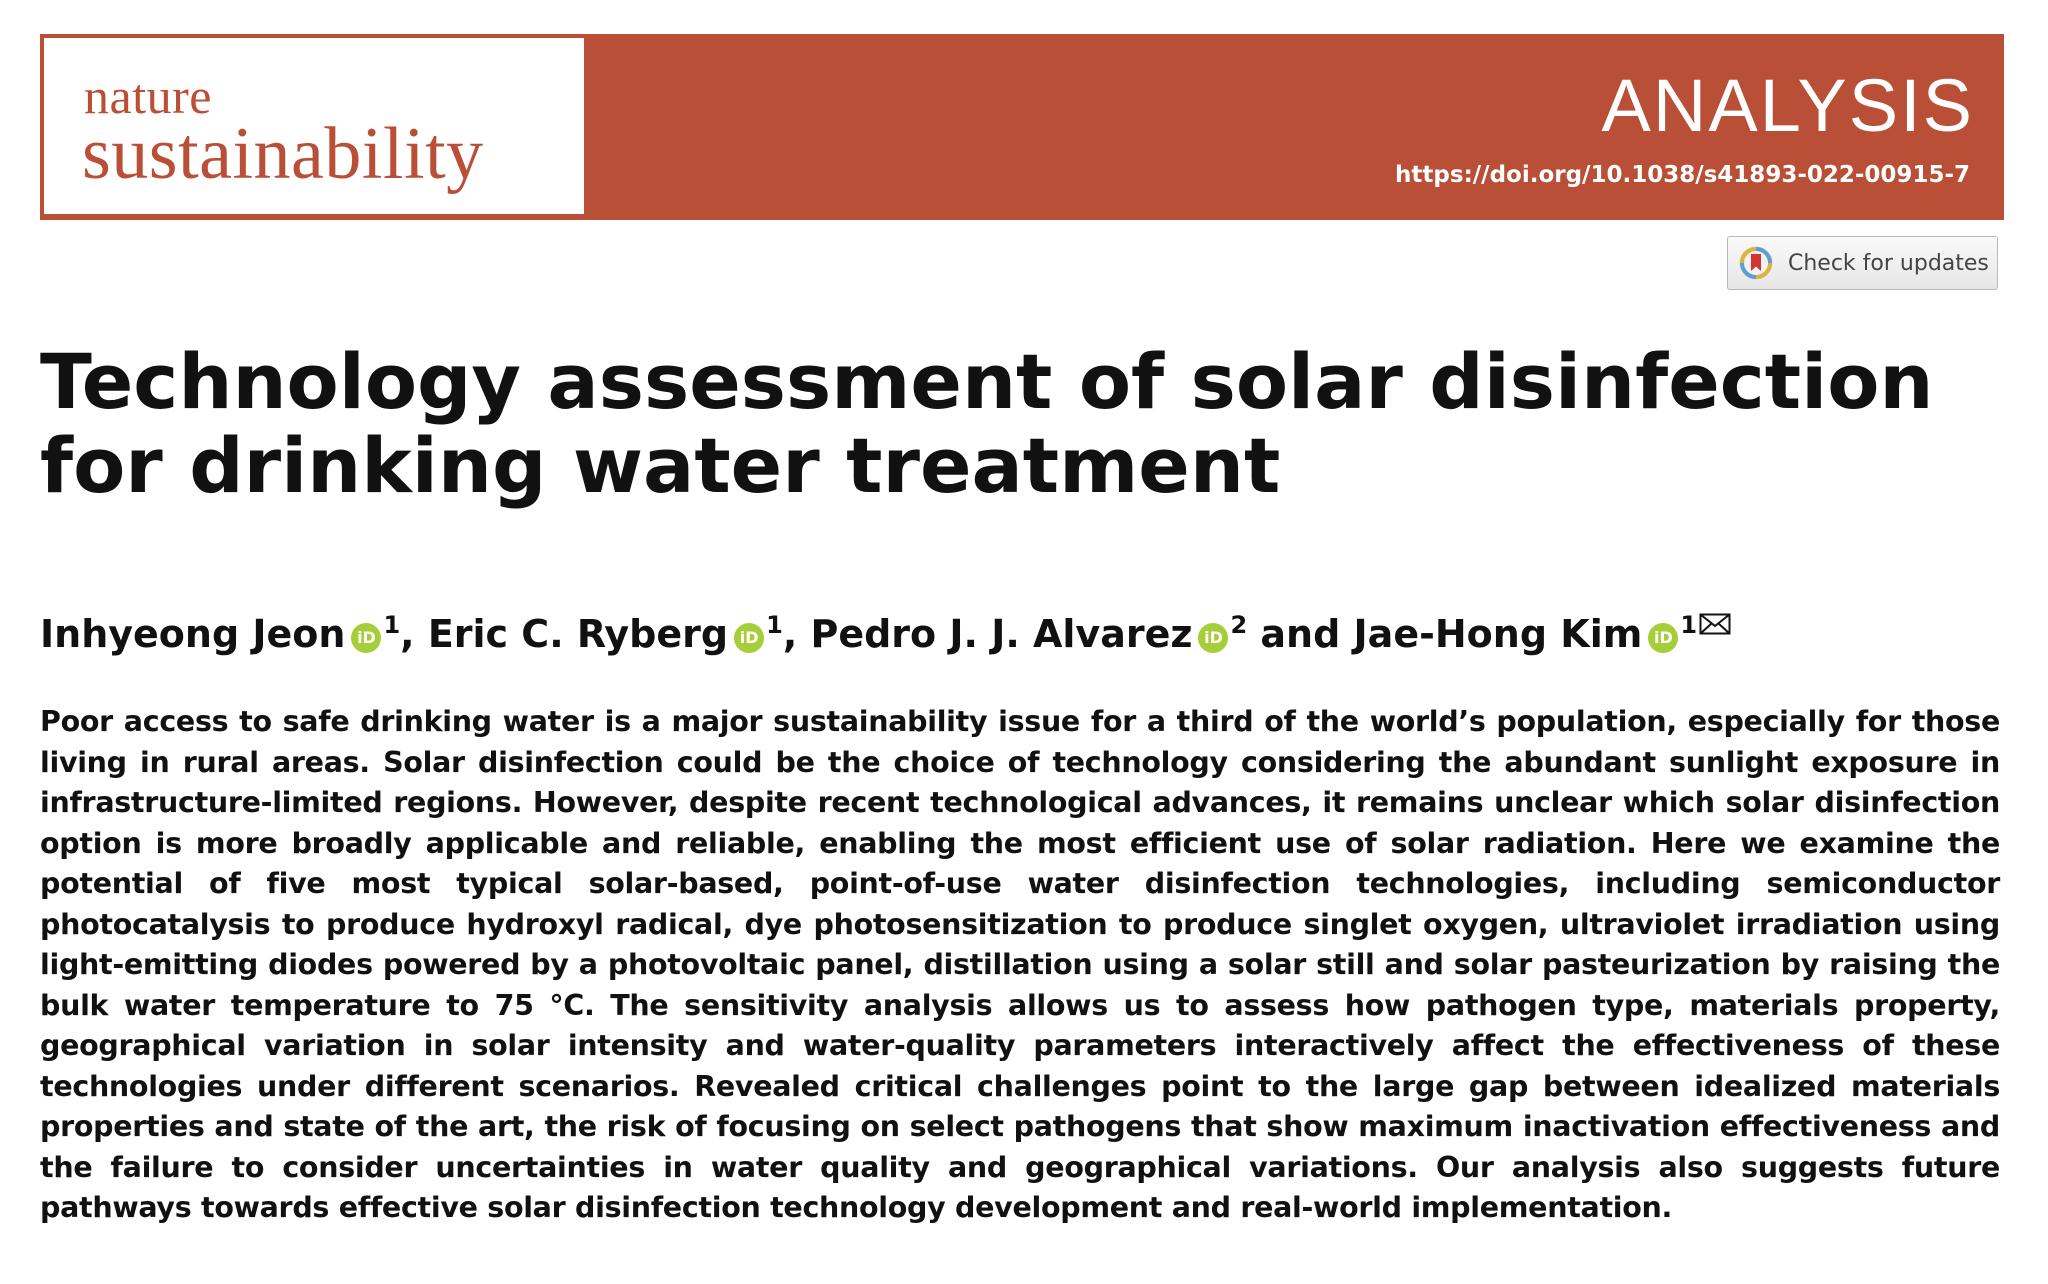 This screenshot has height=1284, width=2048. I want to click on check-for-updates-label: Check for updates, so click(1888, 263).